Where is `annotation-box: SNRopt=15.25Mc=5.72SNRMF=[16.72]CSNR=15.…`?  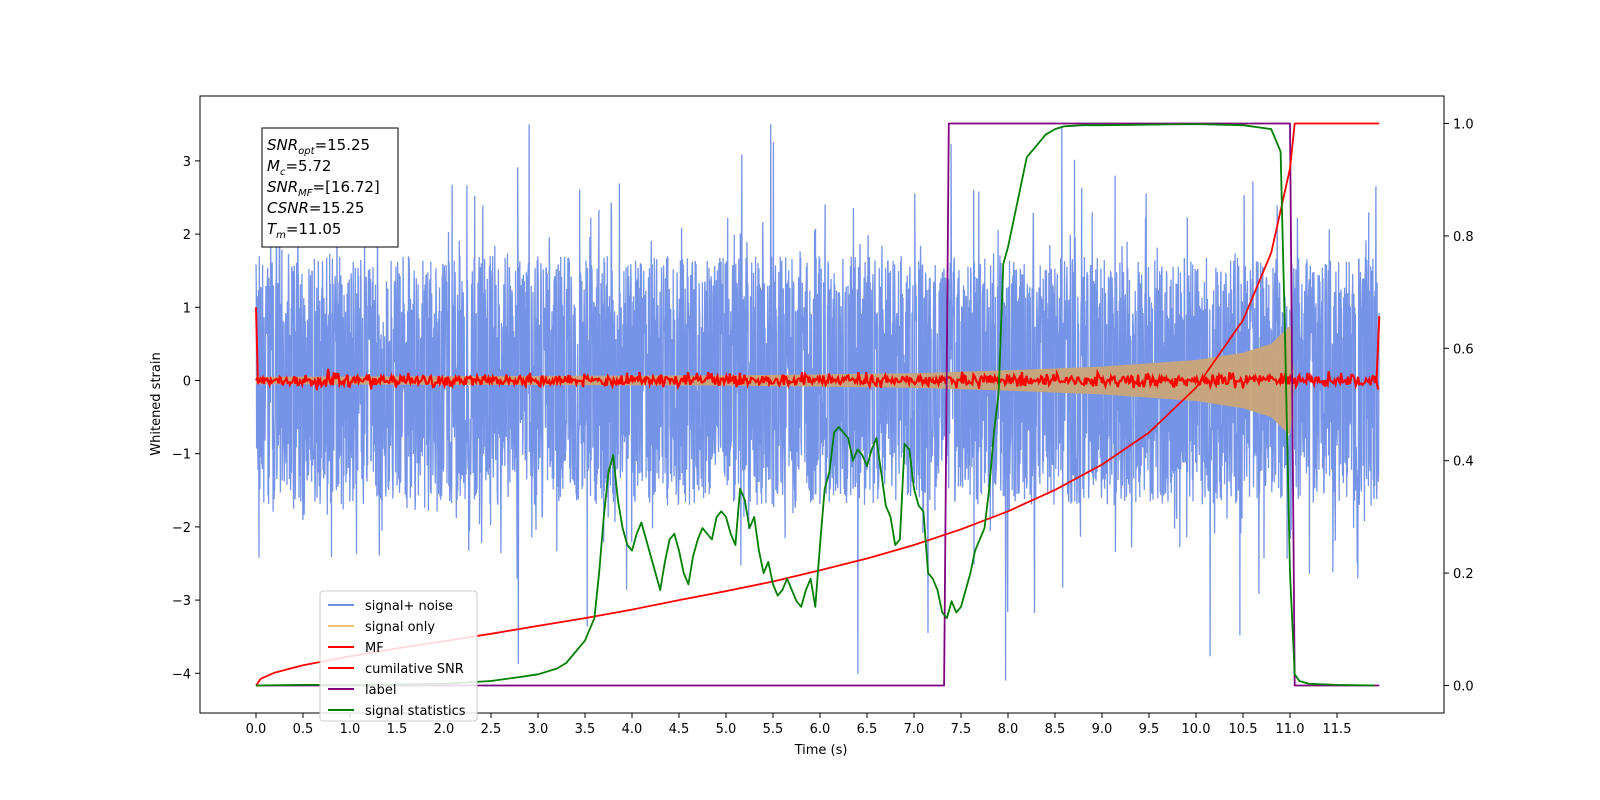
annotation-box: SNRopt=15.25Mc=5.72SNRMF=[16.72]CSNR=15.… is located at coordinates (330, 187).